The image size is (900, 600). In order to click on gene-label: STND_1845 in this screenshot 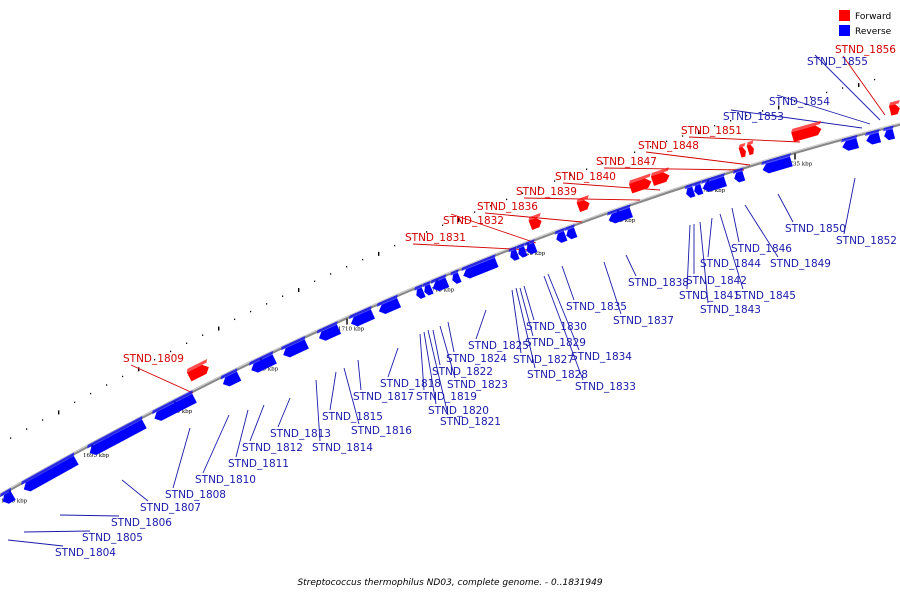, I will do `click(765, 296)`.